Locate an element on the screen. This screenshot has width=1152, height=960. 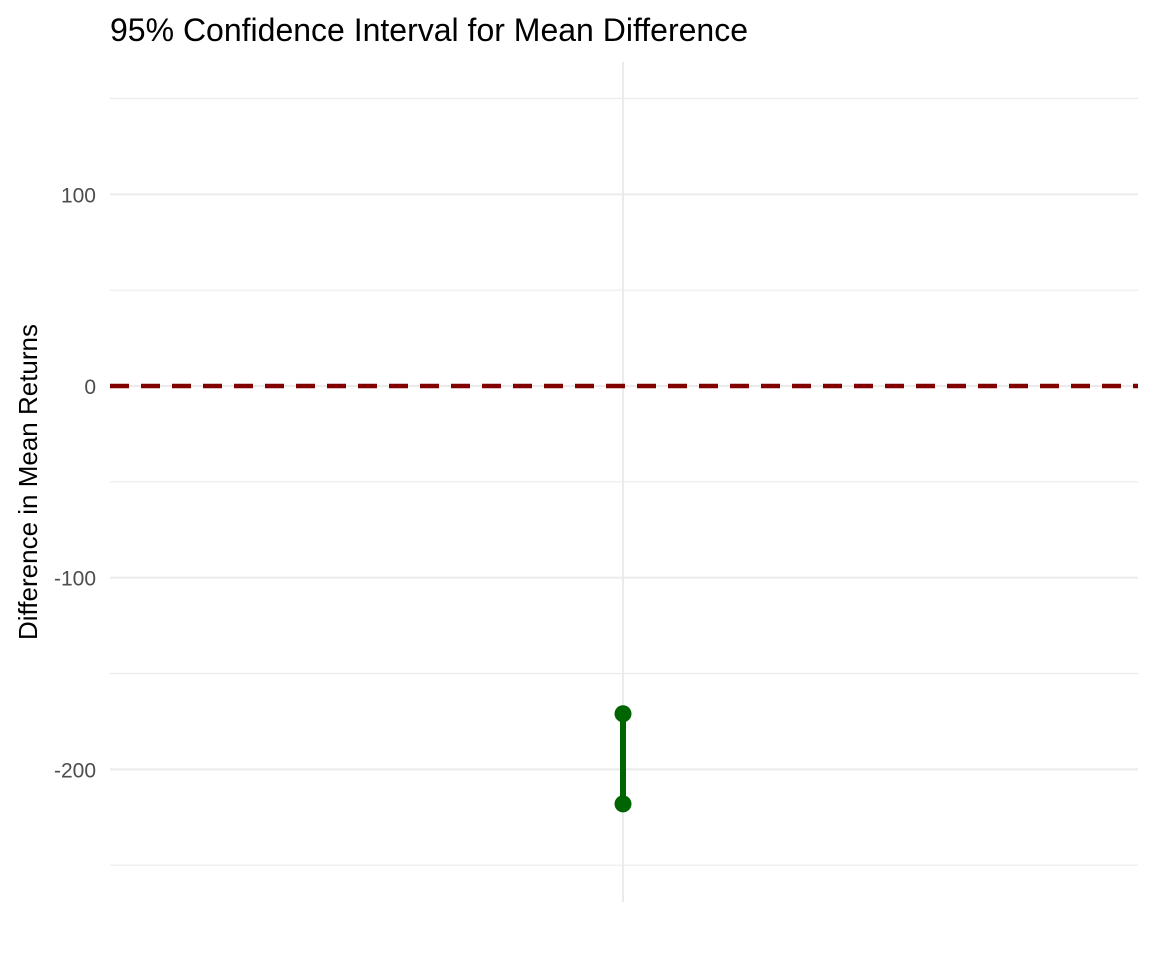
y-tick-label: 0 is located at coordinates (90, 387).